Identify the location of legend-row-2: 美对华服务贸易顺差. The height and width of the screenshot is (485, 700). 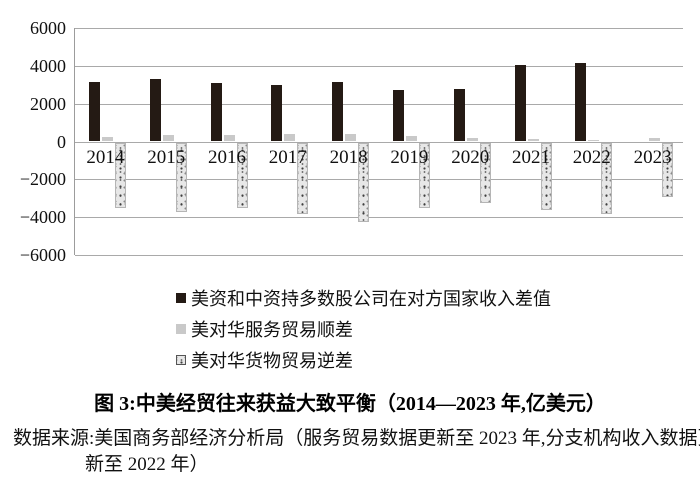
(363, 328).